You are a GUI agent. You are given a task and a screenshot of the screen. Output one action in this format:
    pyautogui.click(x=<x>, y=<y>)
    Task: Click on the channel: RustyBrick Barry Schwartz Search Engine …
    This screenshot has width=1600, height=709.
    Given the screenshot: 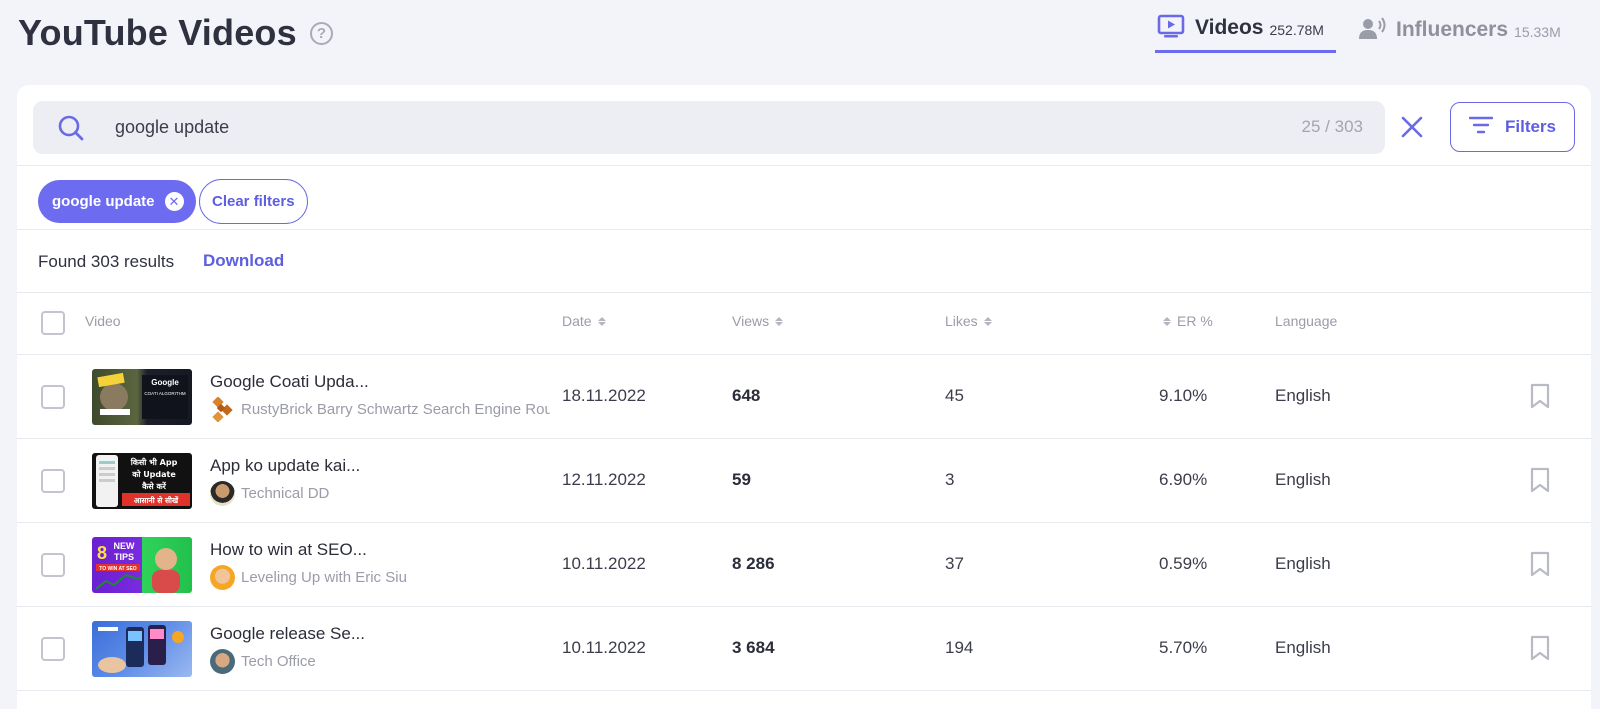 What is the action you would take?
    pyautogui.click(x=380, y=409)
    